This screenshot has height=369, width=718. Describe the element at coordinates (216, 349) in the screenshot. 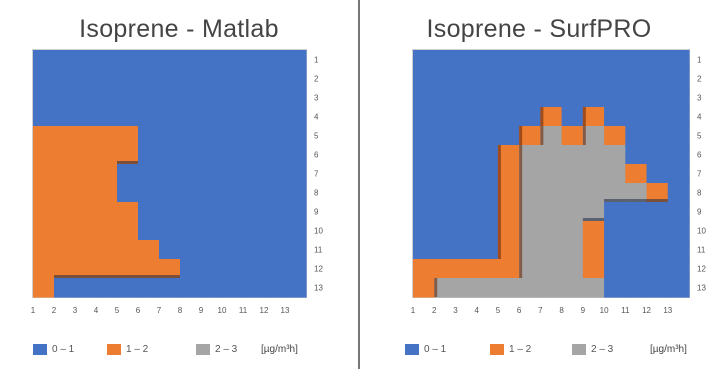

I see `legend-item-high: 2 – 3` at that location.